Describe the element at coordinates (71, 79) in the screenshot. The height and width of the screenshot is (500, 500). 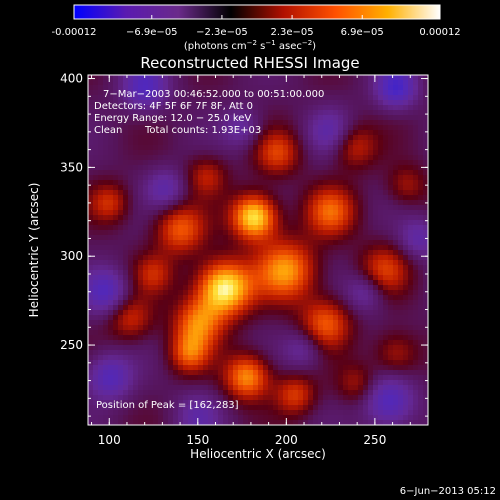
I see `y-tick-label: 400` at that location.